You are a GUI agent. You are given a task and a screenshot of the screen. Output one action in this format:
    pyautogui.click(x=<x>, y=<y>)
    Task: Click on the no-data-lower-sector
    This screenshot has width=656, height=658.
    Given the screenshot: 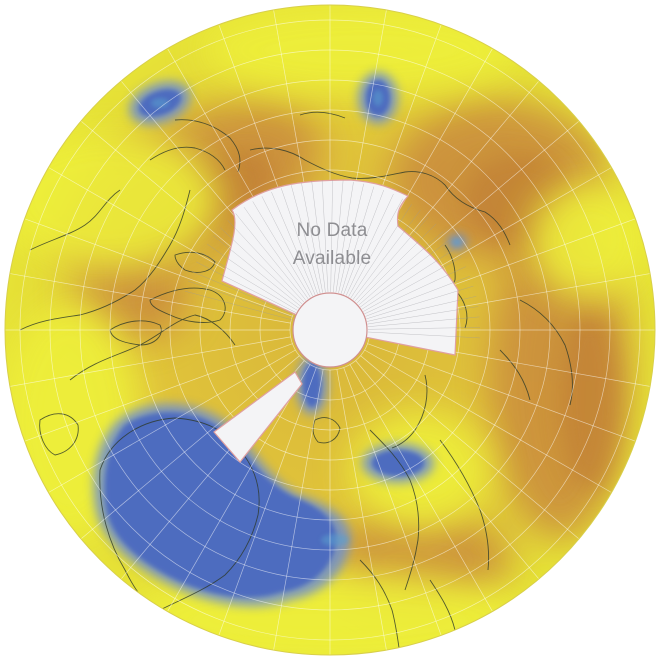 What is the action you would take?
    pyautogui.click(x=258, y=417)
    